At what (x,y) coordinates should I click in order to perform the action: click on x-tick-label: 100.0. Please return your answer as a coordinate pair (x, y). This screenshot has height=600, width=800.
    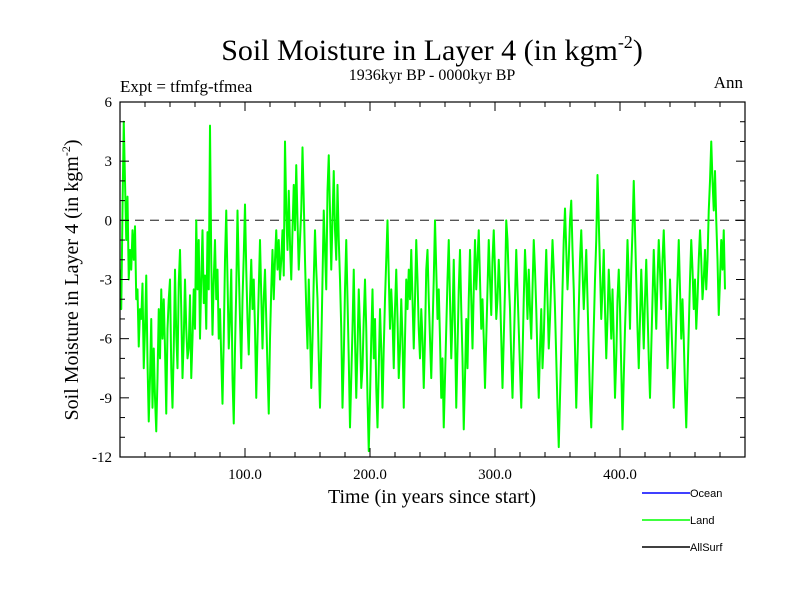
    Looking at the image, I should click on (245, 475).